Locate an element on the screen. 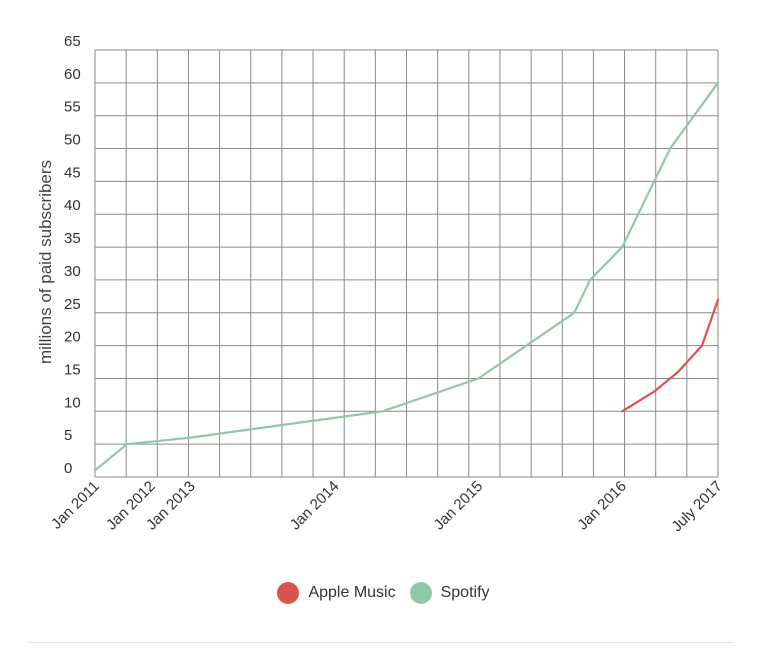  y-tick-label: 20 is located at coordinates (72, 337).